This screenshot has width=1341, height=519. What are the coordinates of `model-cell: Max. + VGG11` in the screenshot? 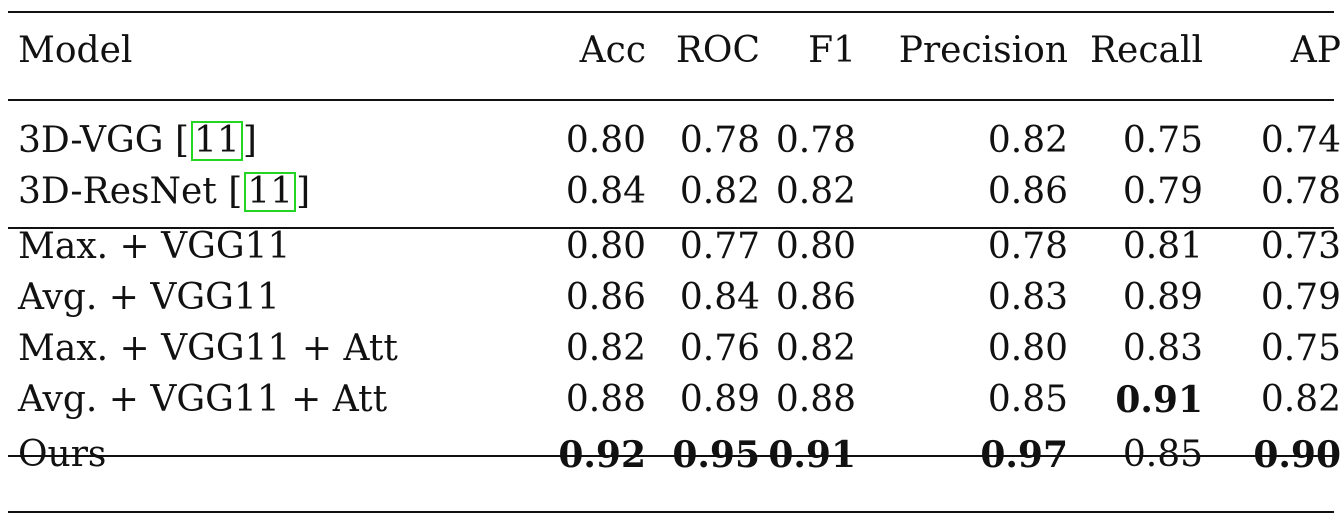 It's located at (154, 246).